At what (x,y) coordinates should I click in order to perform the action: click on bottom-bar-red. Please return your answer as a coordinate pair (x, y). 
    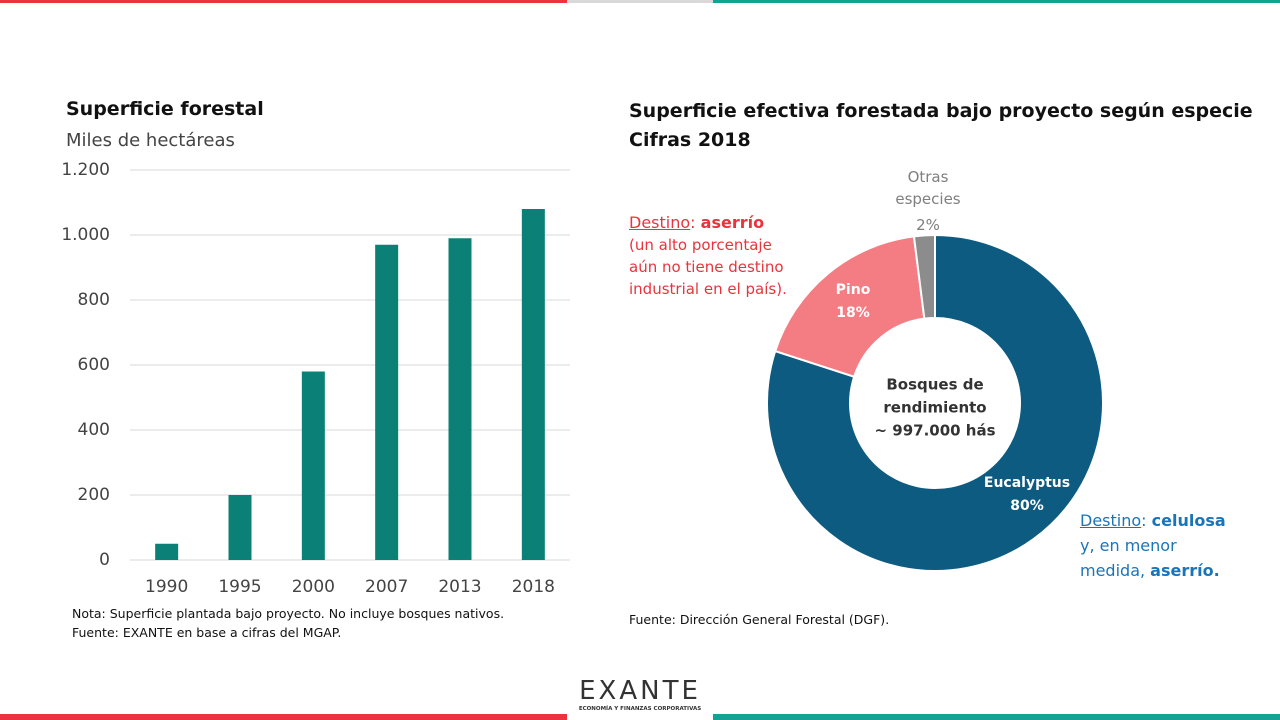
    Looking at the image, I should click on (283, 717).